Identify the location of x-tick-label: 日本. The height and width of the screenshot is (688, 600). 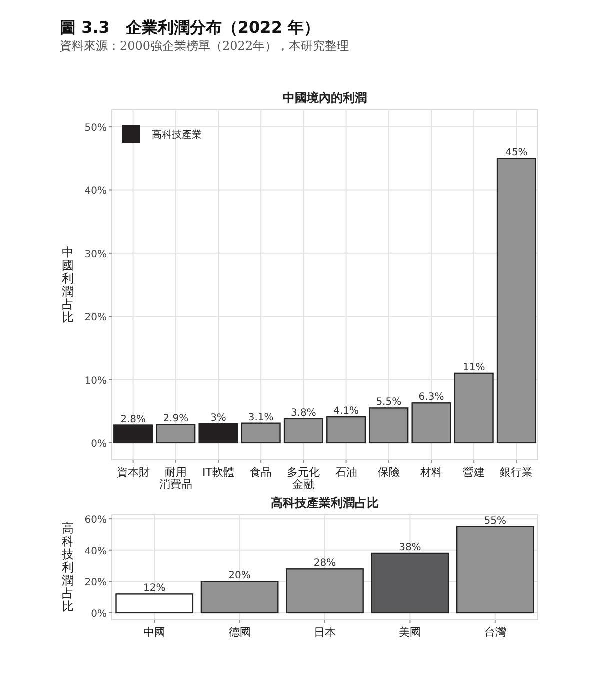
(325, 632).